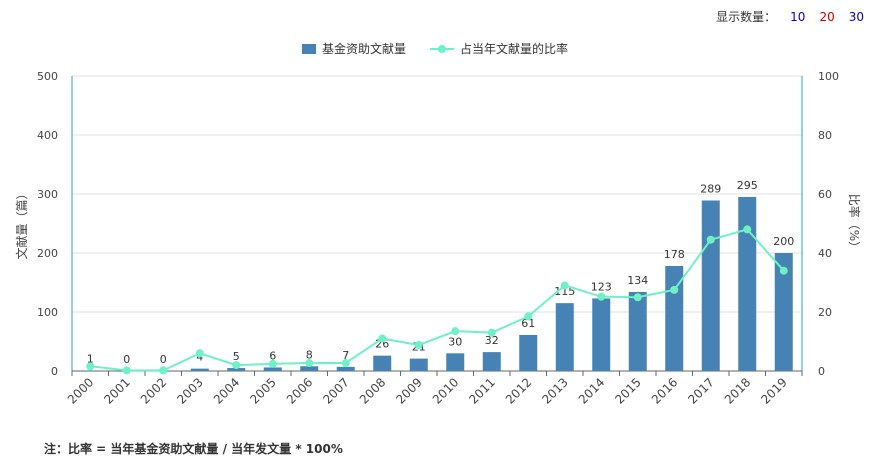 Image resolution: width=870 pixels, height=457 pixels. Describe the element at coordinates (710, 239) in the screenshot. I see `ratio-point-2017` at that location.